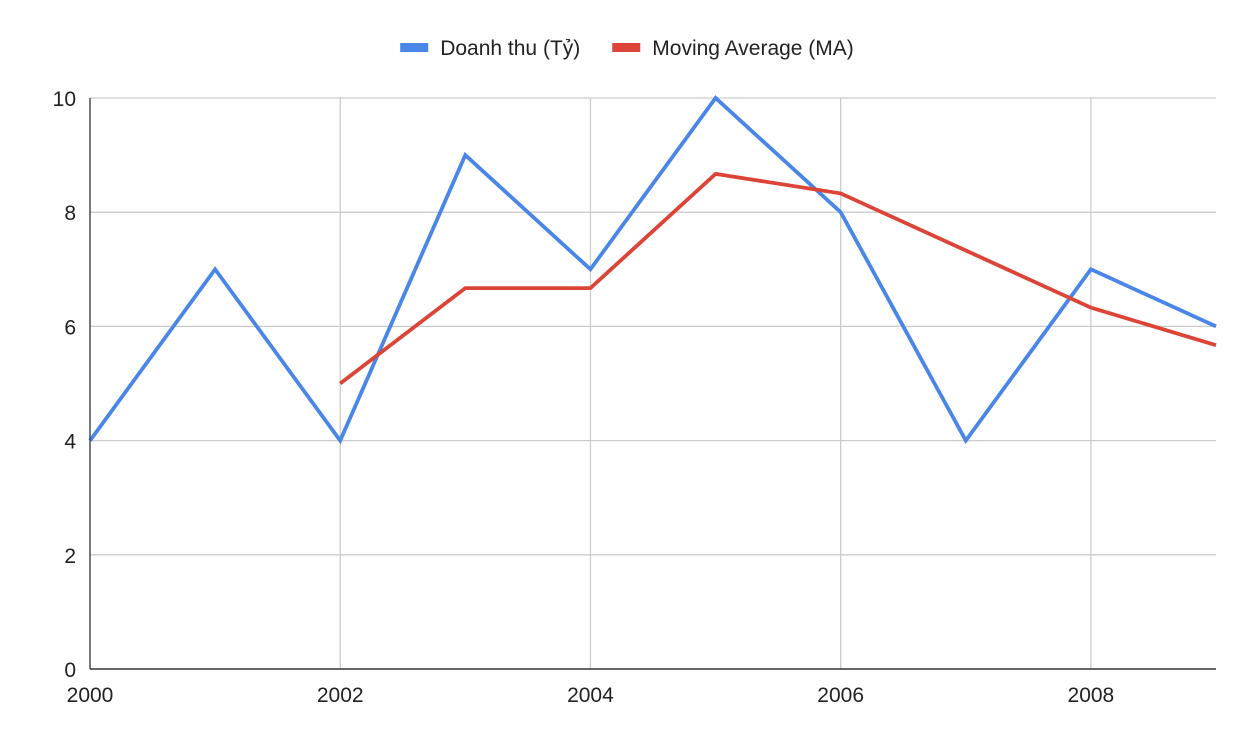 The height and width of the screenshot is (742, 1254). What do you see at coordinates (510, 48) in the screenshot?
I see `legend-label: Doanh thu (Tỷ)` at bounding box center [510, 48].